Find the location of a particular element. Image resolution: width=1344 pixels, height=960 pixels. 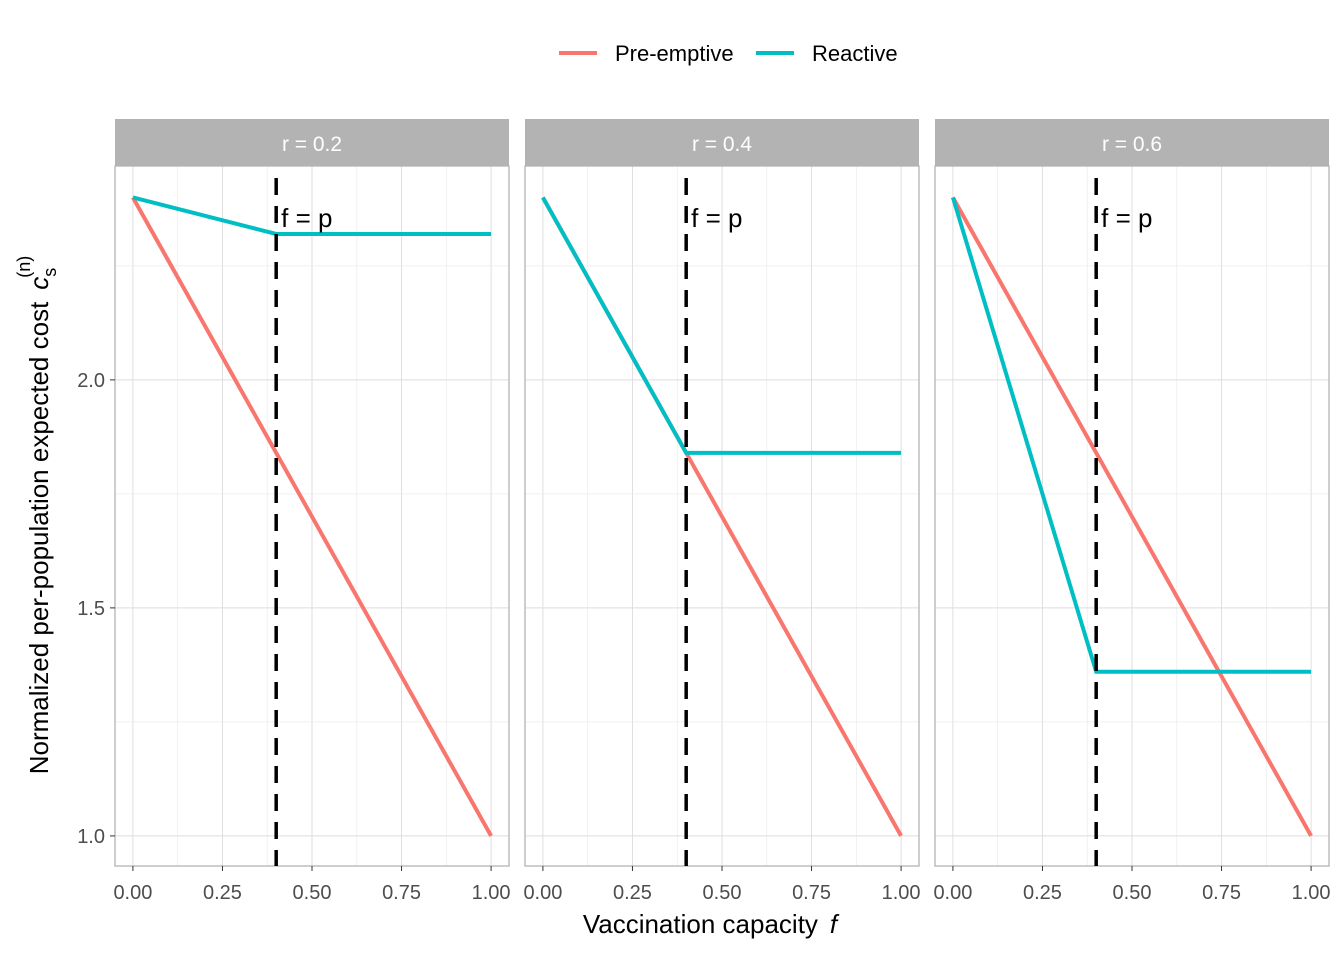

facet-strip-label: r = 0.2 is located at coordinates (312, 144).